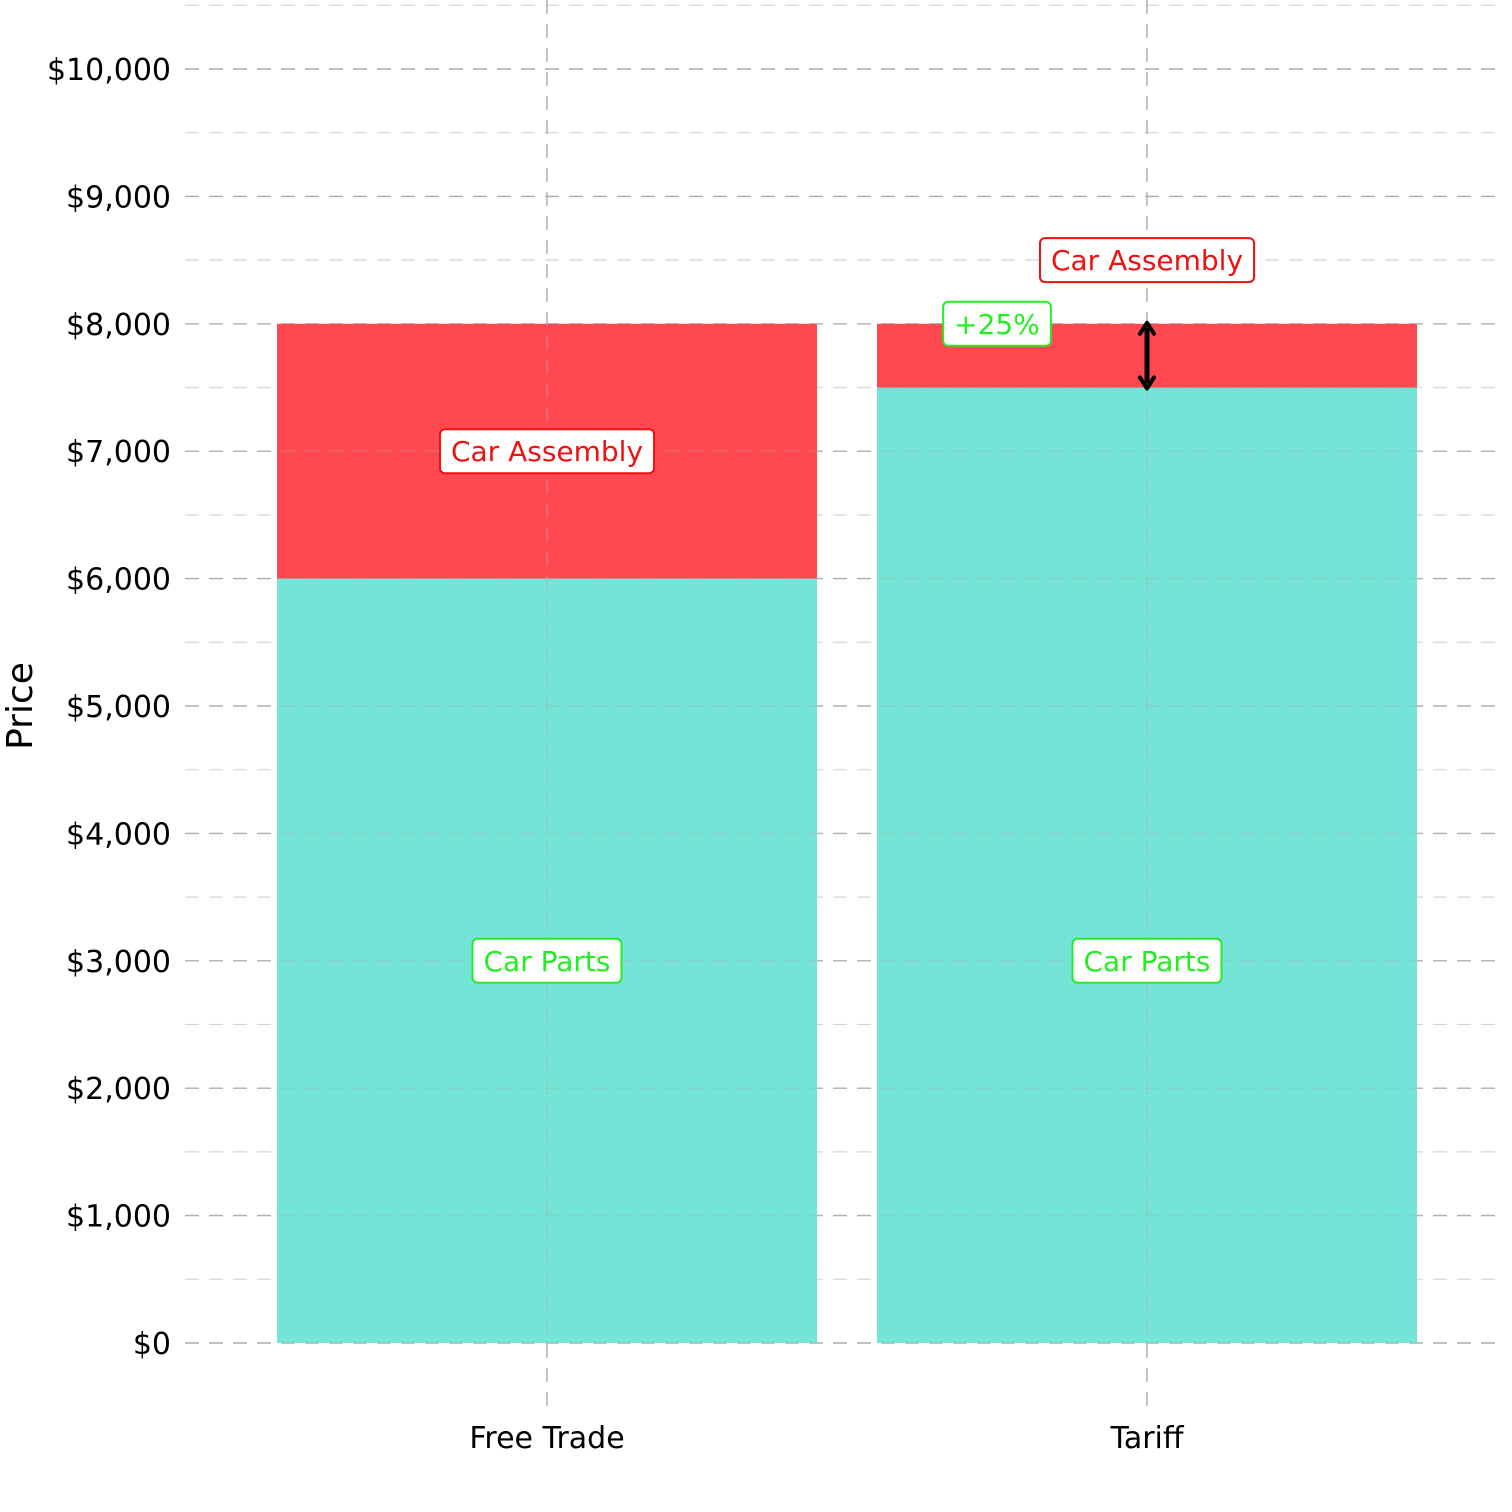  I want to click on y-tick-label: $6,000, so click(118, 580).